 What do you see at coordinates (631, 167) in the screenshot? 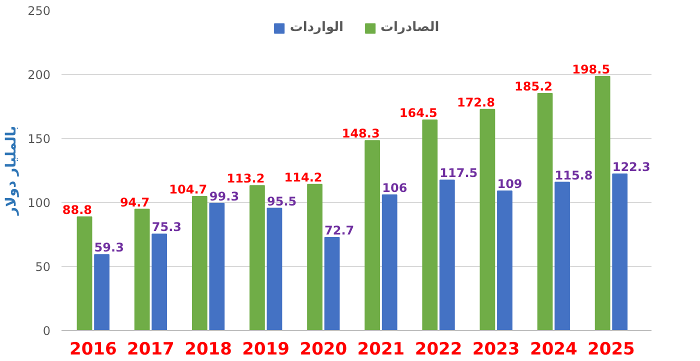
I see `data-label: 122.3` at bounding box center [631, 167].